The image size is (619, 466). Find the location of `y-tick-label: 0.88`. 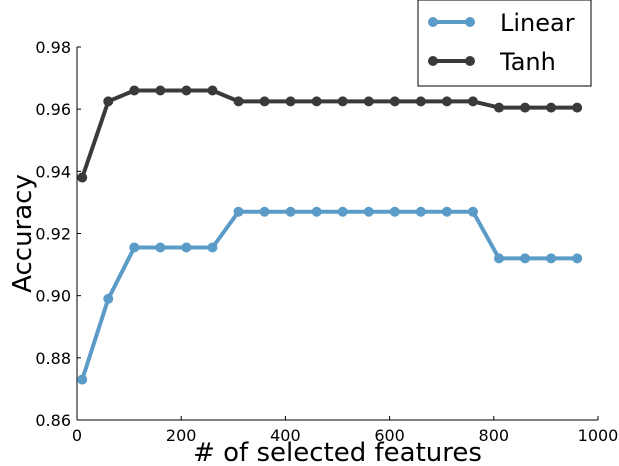

y-tick-label: 0.88 is located at coordinates (53, 358).